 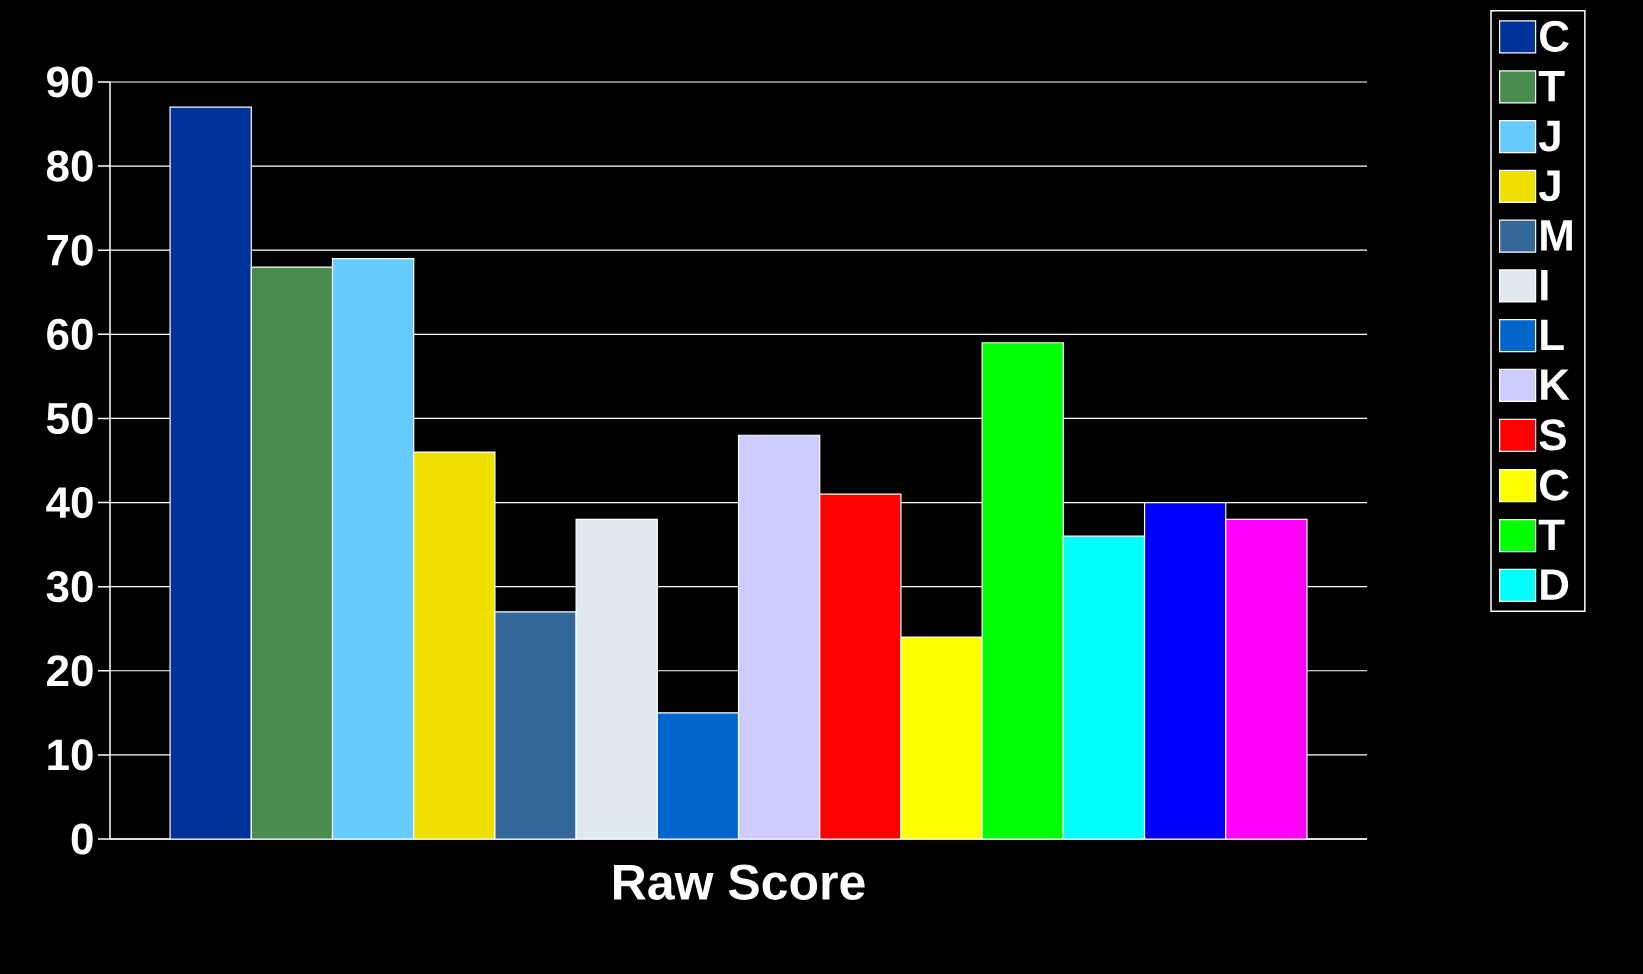 What do you see at coordinates (1555, 584) in the screenshot?
I see `legend-label: D` at bounding box center [1555, 584].